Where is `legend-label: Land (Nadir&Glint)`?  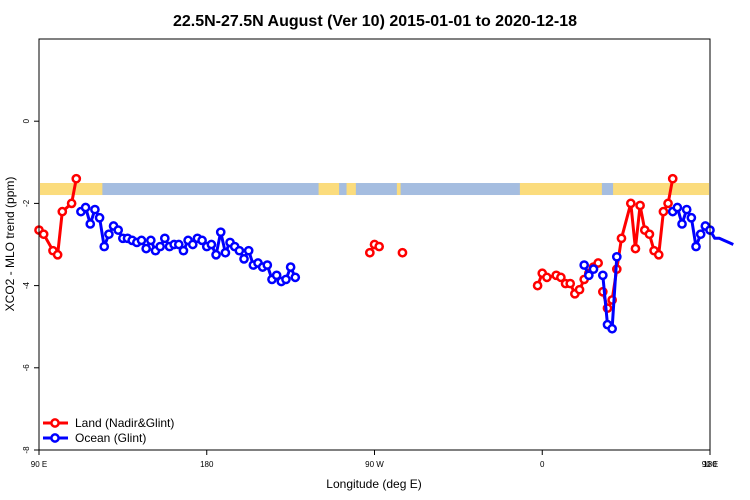
legend-label: Land (Nadir&Glint) is located at coordinates (124, 423).